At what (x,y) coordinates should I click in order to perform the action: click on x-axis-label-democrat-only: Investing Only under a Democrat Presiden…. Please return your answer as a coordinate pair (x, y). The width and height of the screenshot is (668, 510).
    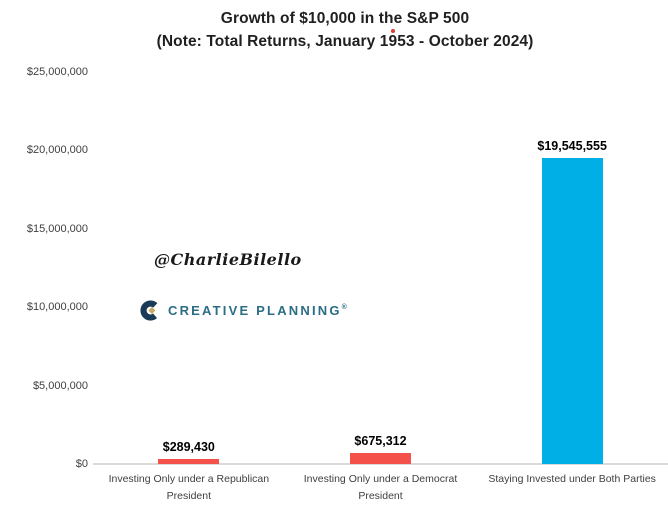
    Looking at the image, I should click on (380, 487).